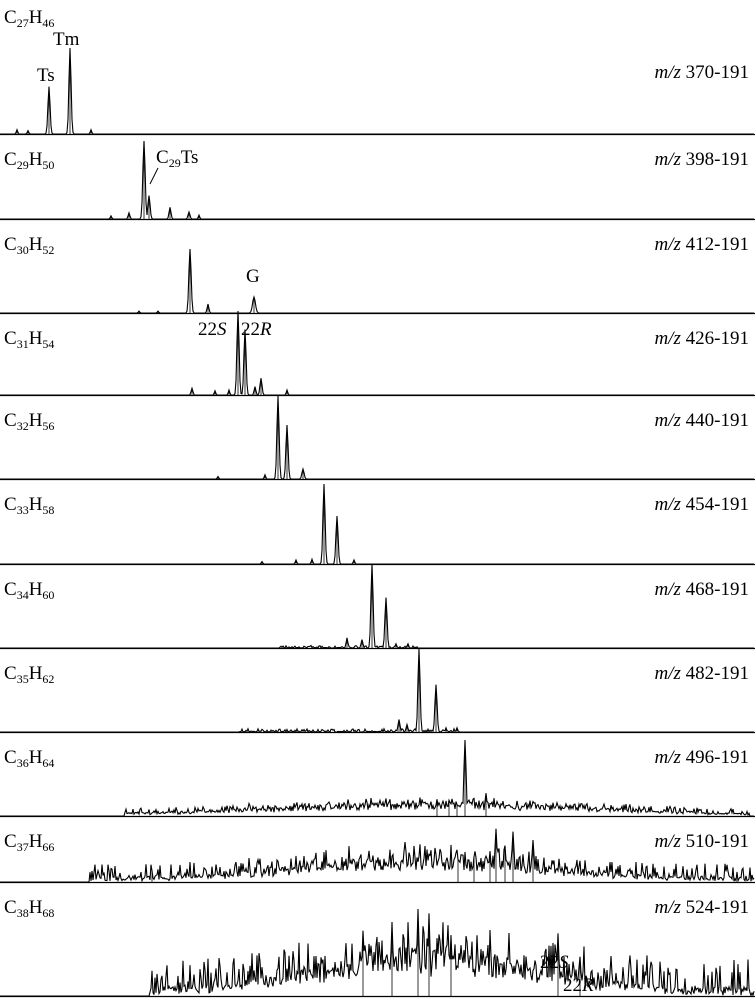 The width and height of the screenshot is (755, 1000). What do you see at coordinates (22, 344) in the screenshot?
I see `formula-c-count: 31` at bounding box center [22, 344].